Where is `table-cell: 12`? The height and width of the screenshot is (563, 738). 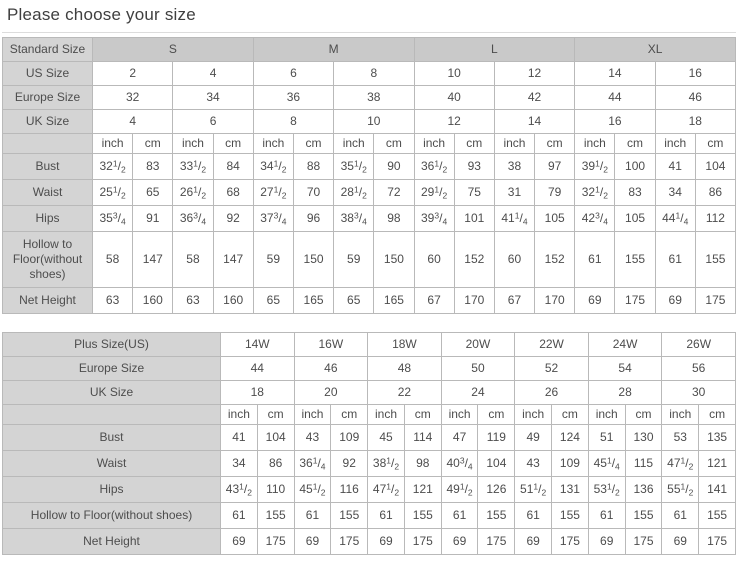 table-cell: 12 is located at coordinates (534, 73).